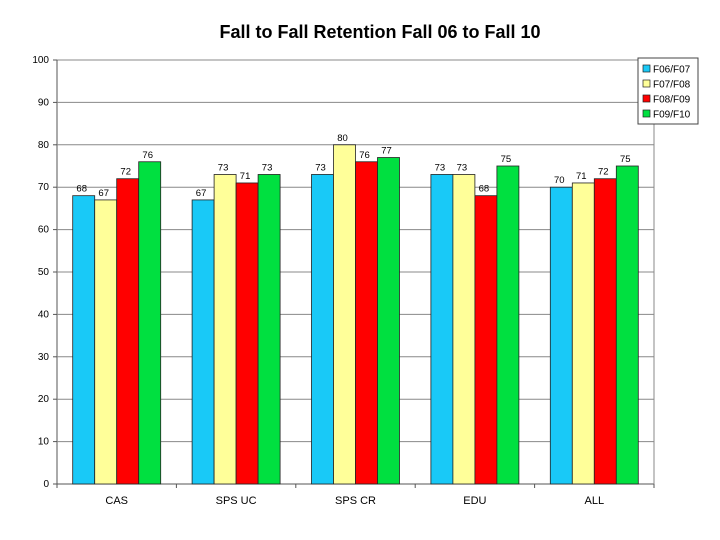 This screenshot has height=540, width=720. I want to click on legend-label: F09/F10, so click(672, 115).